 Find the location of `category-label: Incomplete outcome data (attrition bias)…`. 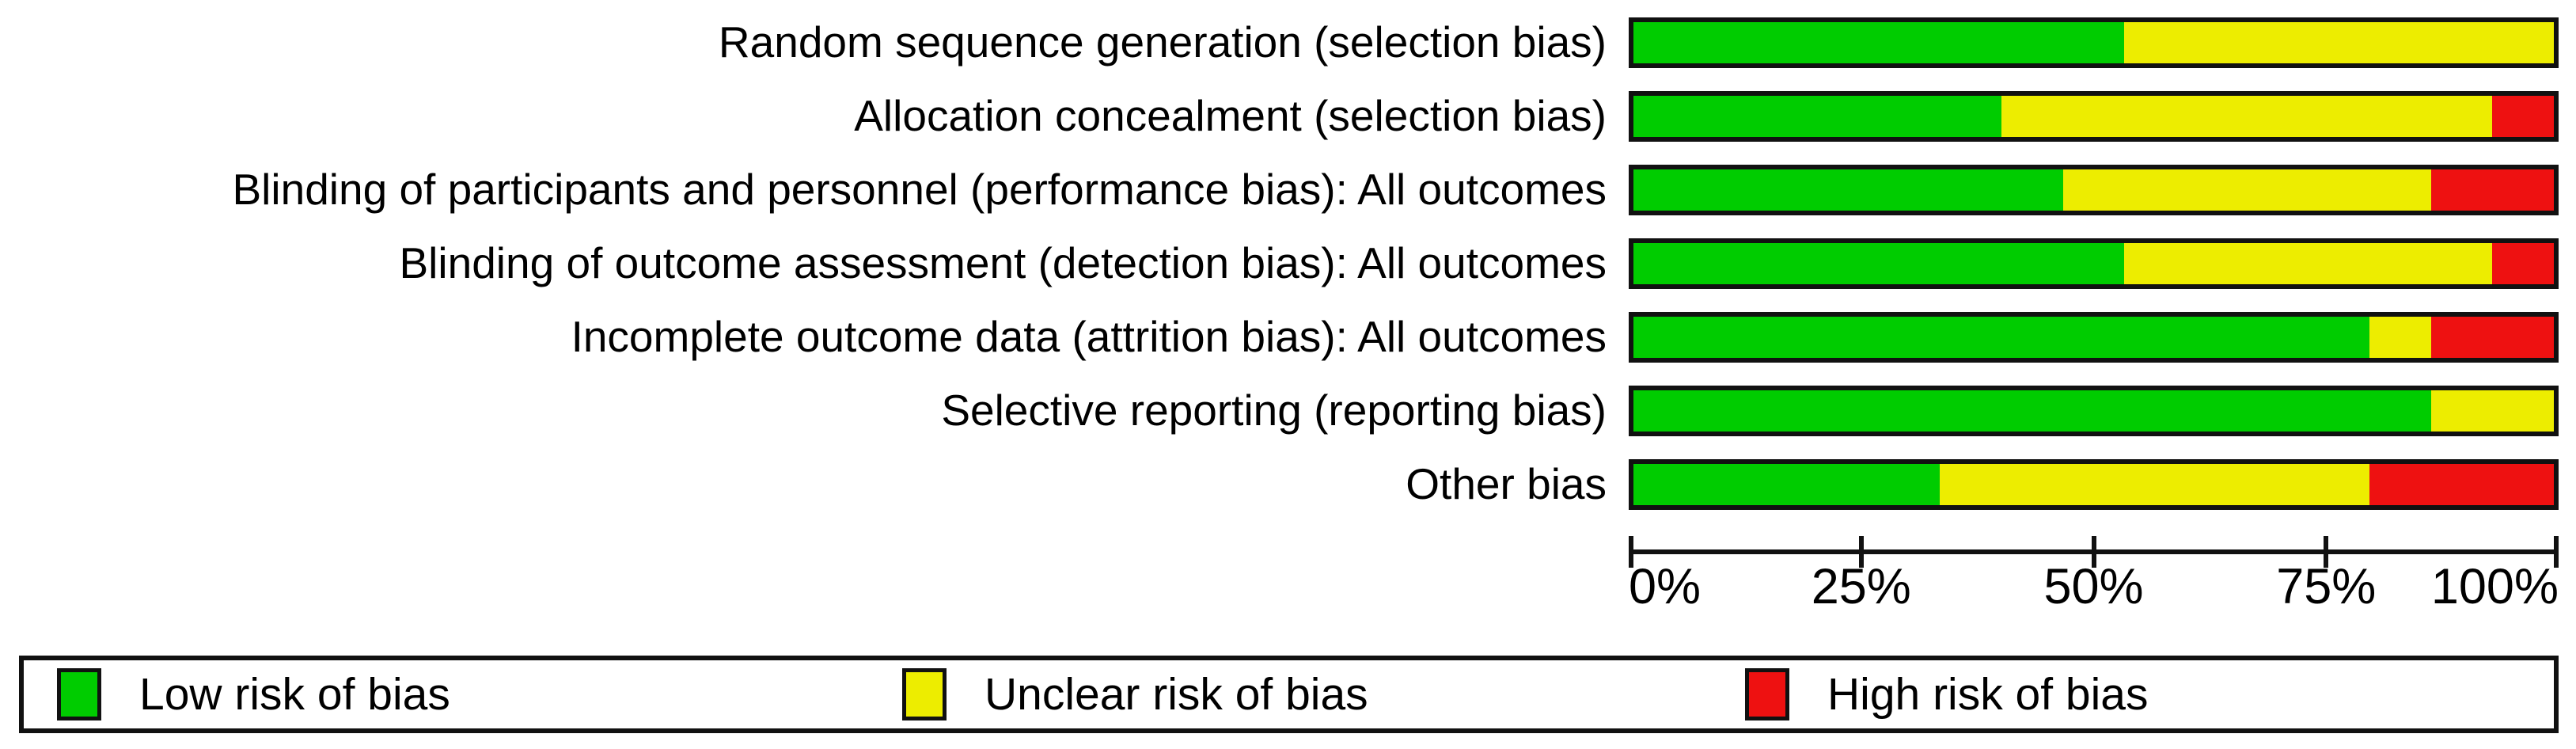

category-label: Incomplete outcome data (attrition bias)… is located at coordinates (1089, 336).